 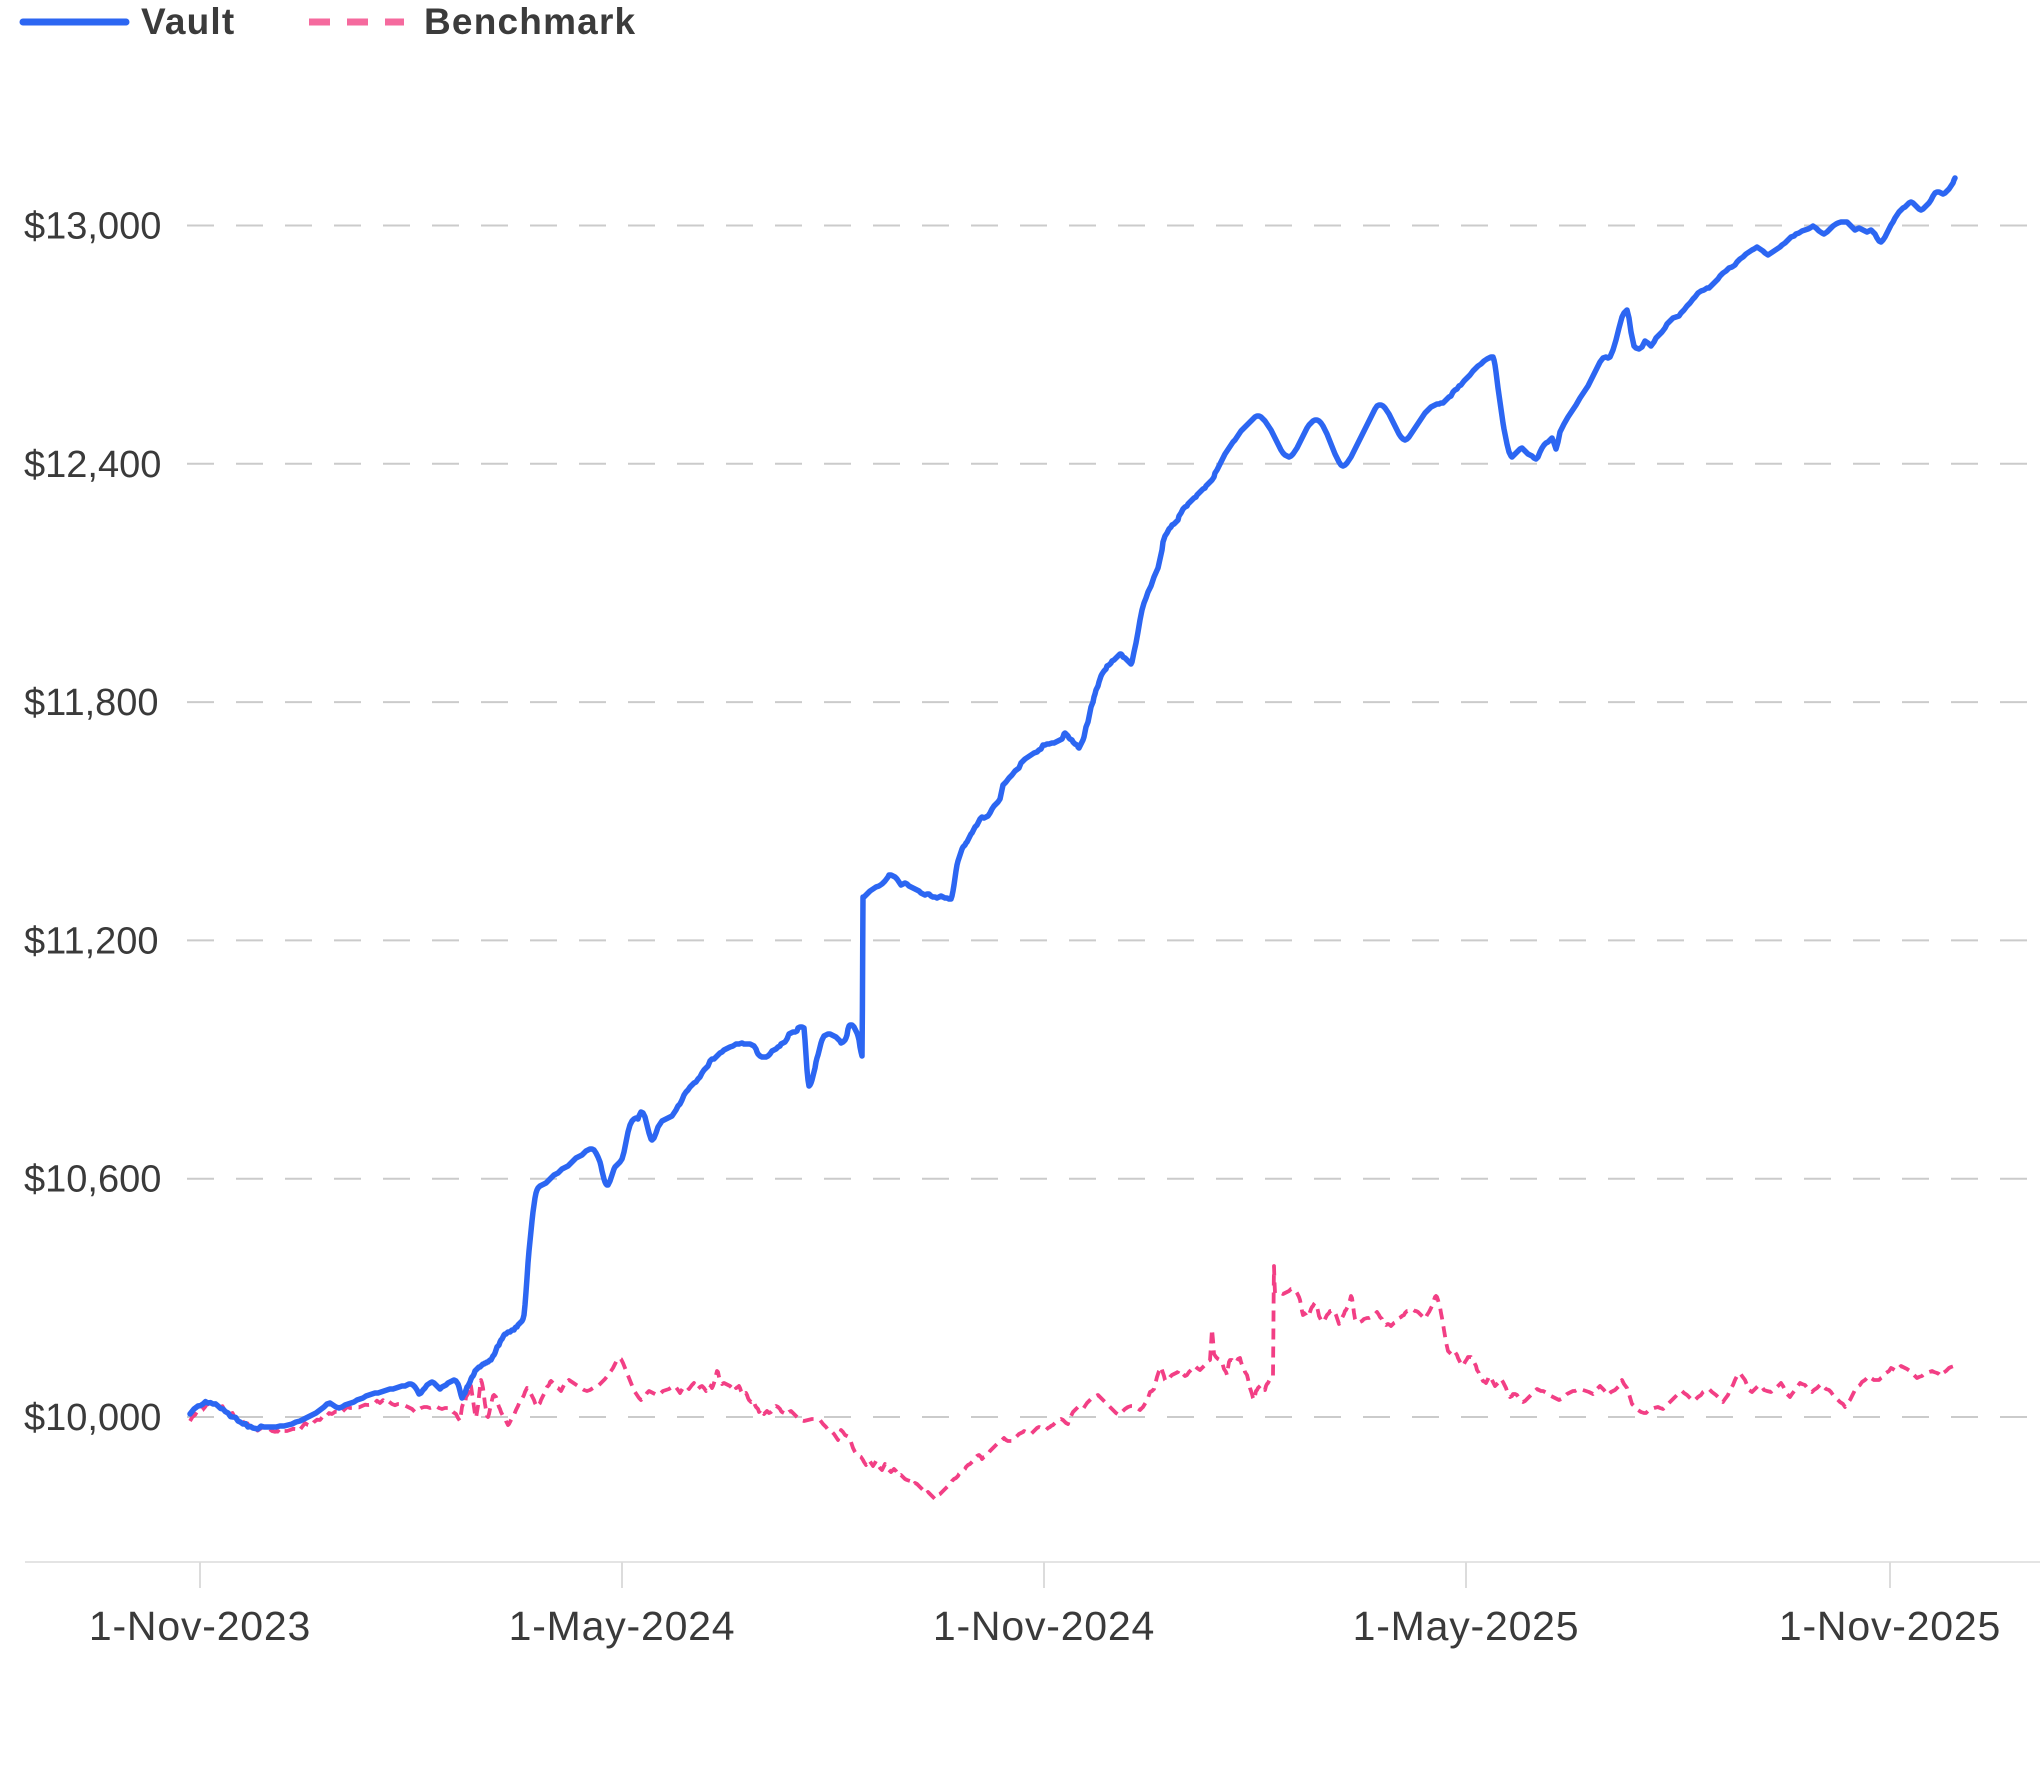 I want to click on svg-text: 1-May-2025, so click(x=1466, y=1626).